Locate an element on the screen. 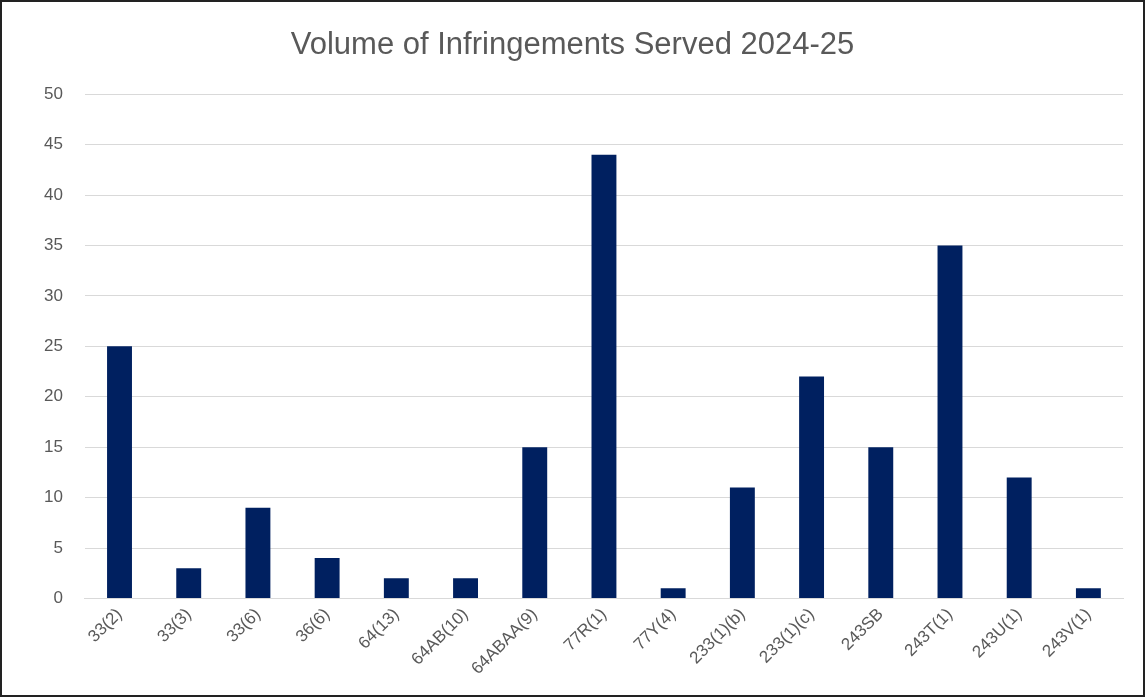 The image size is (1145, 697). chart-title: Volume of Infringements Served 2024-25 is located at coordinates (572, 44).